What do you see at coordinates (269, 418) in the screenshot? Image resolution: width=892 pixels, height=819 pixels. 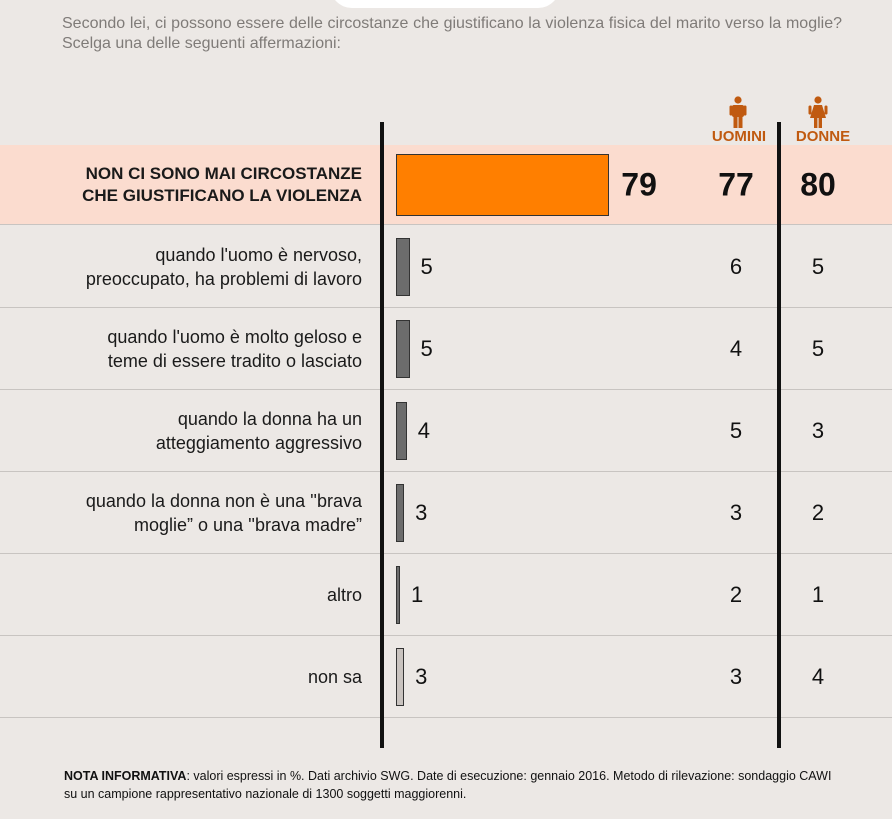 I see `row-label-line: quando la donna ha un` at bounding box center [269, 418].